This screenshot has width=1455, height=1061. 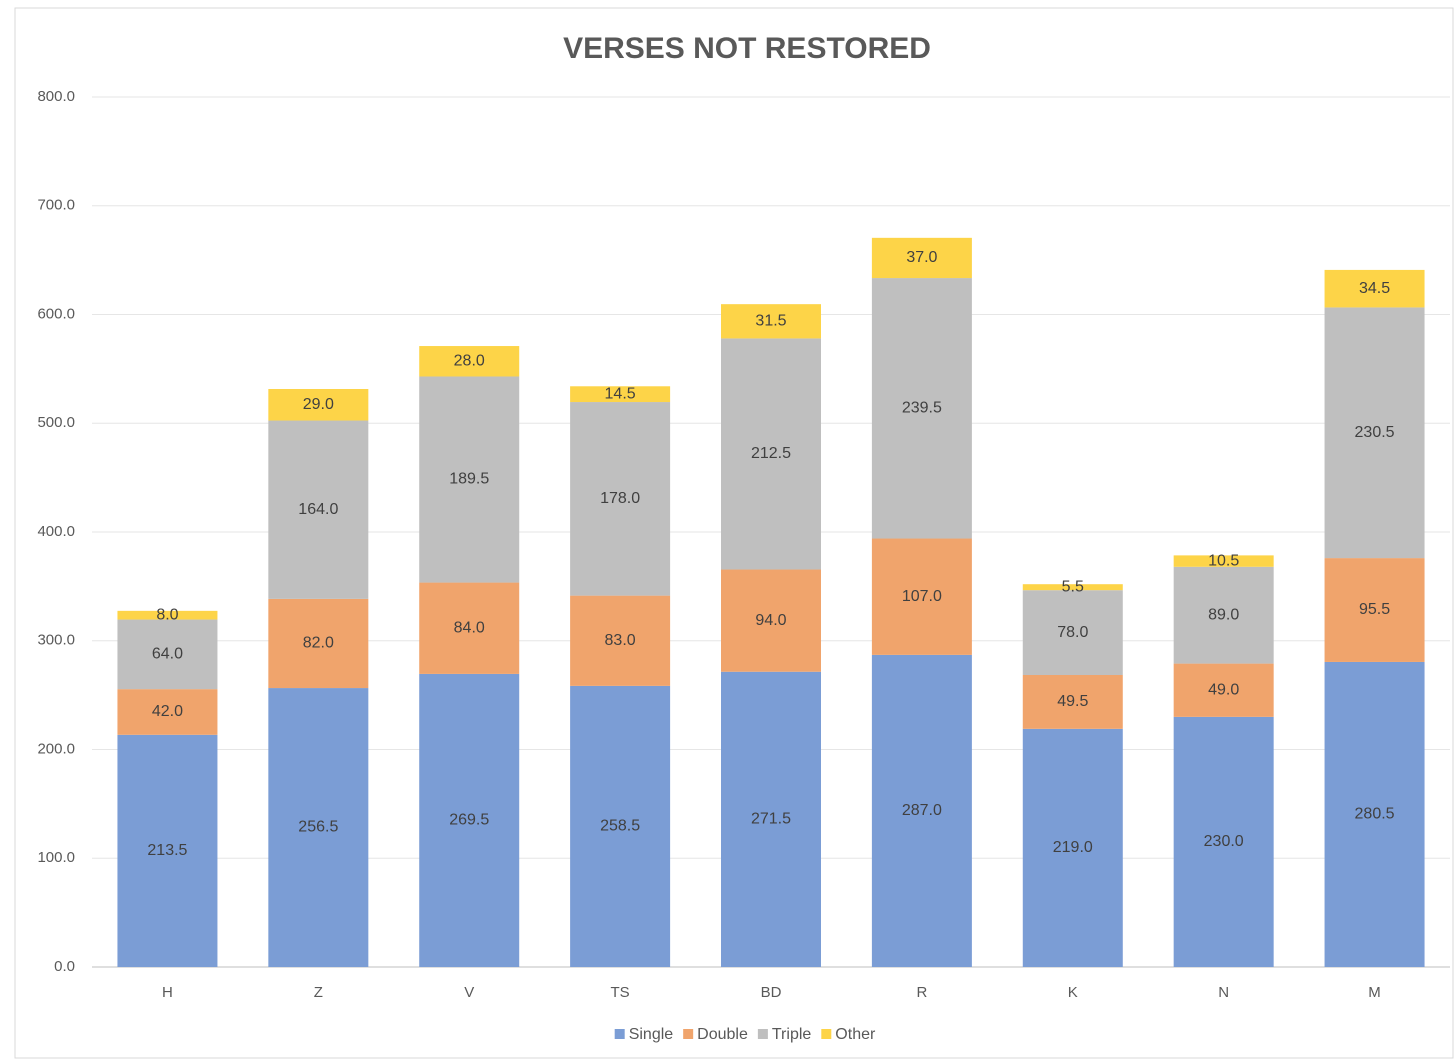 I want to click on data-label: 107.0, so click(x=922, y=596).